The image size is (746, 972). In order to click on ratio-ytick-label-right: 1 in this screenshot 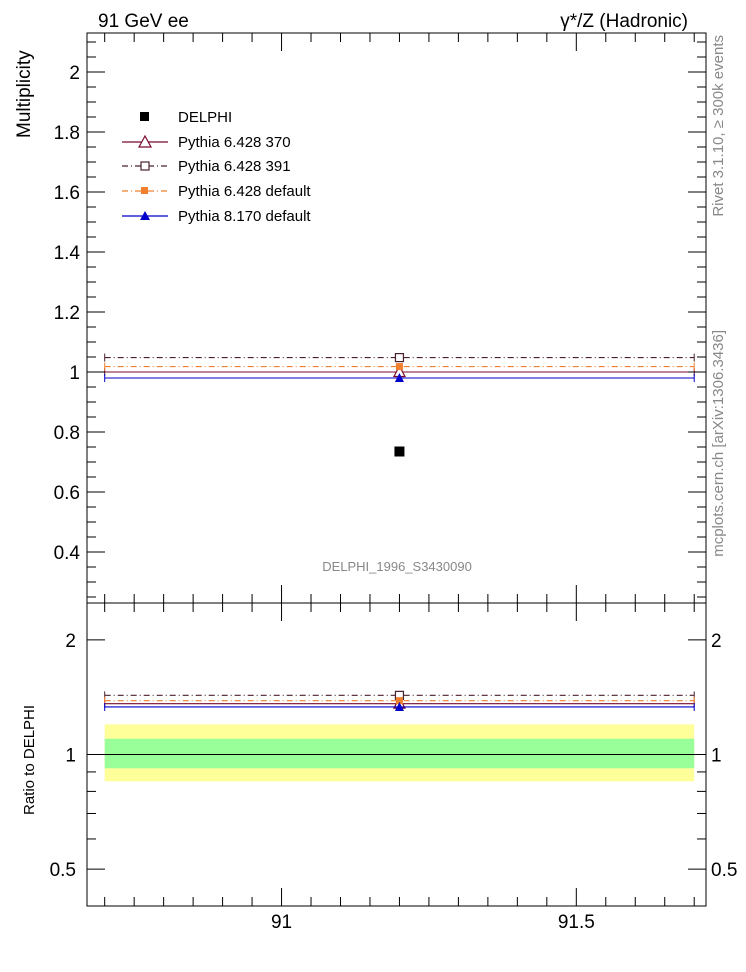, I will do `click(716, 756)`.